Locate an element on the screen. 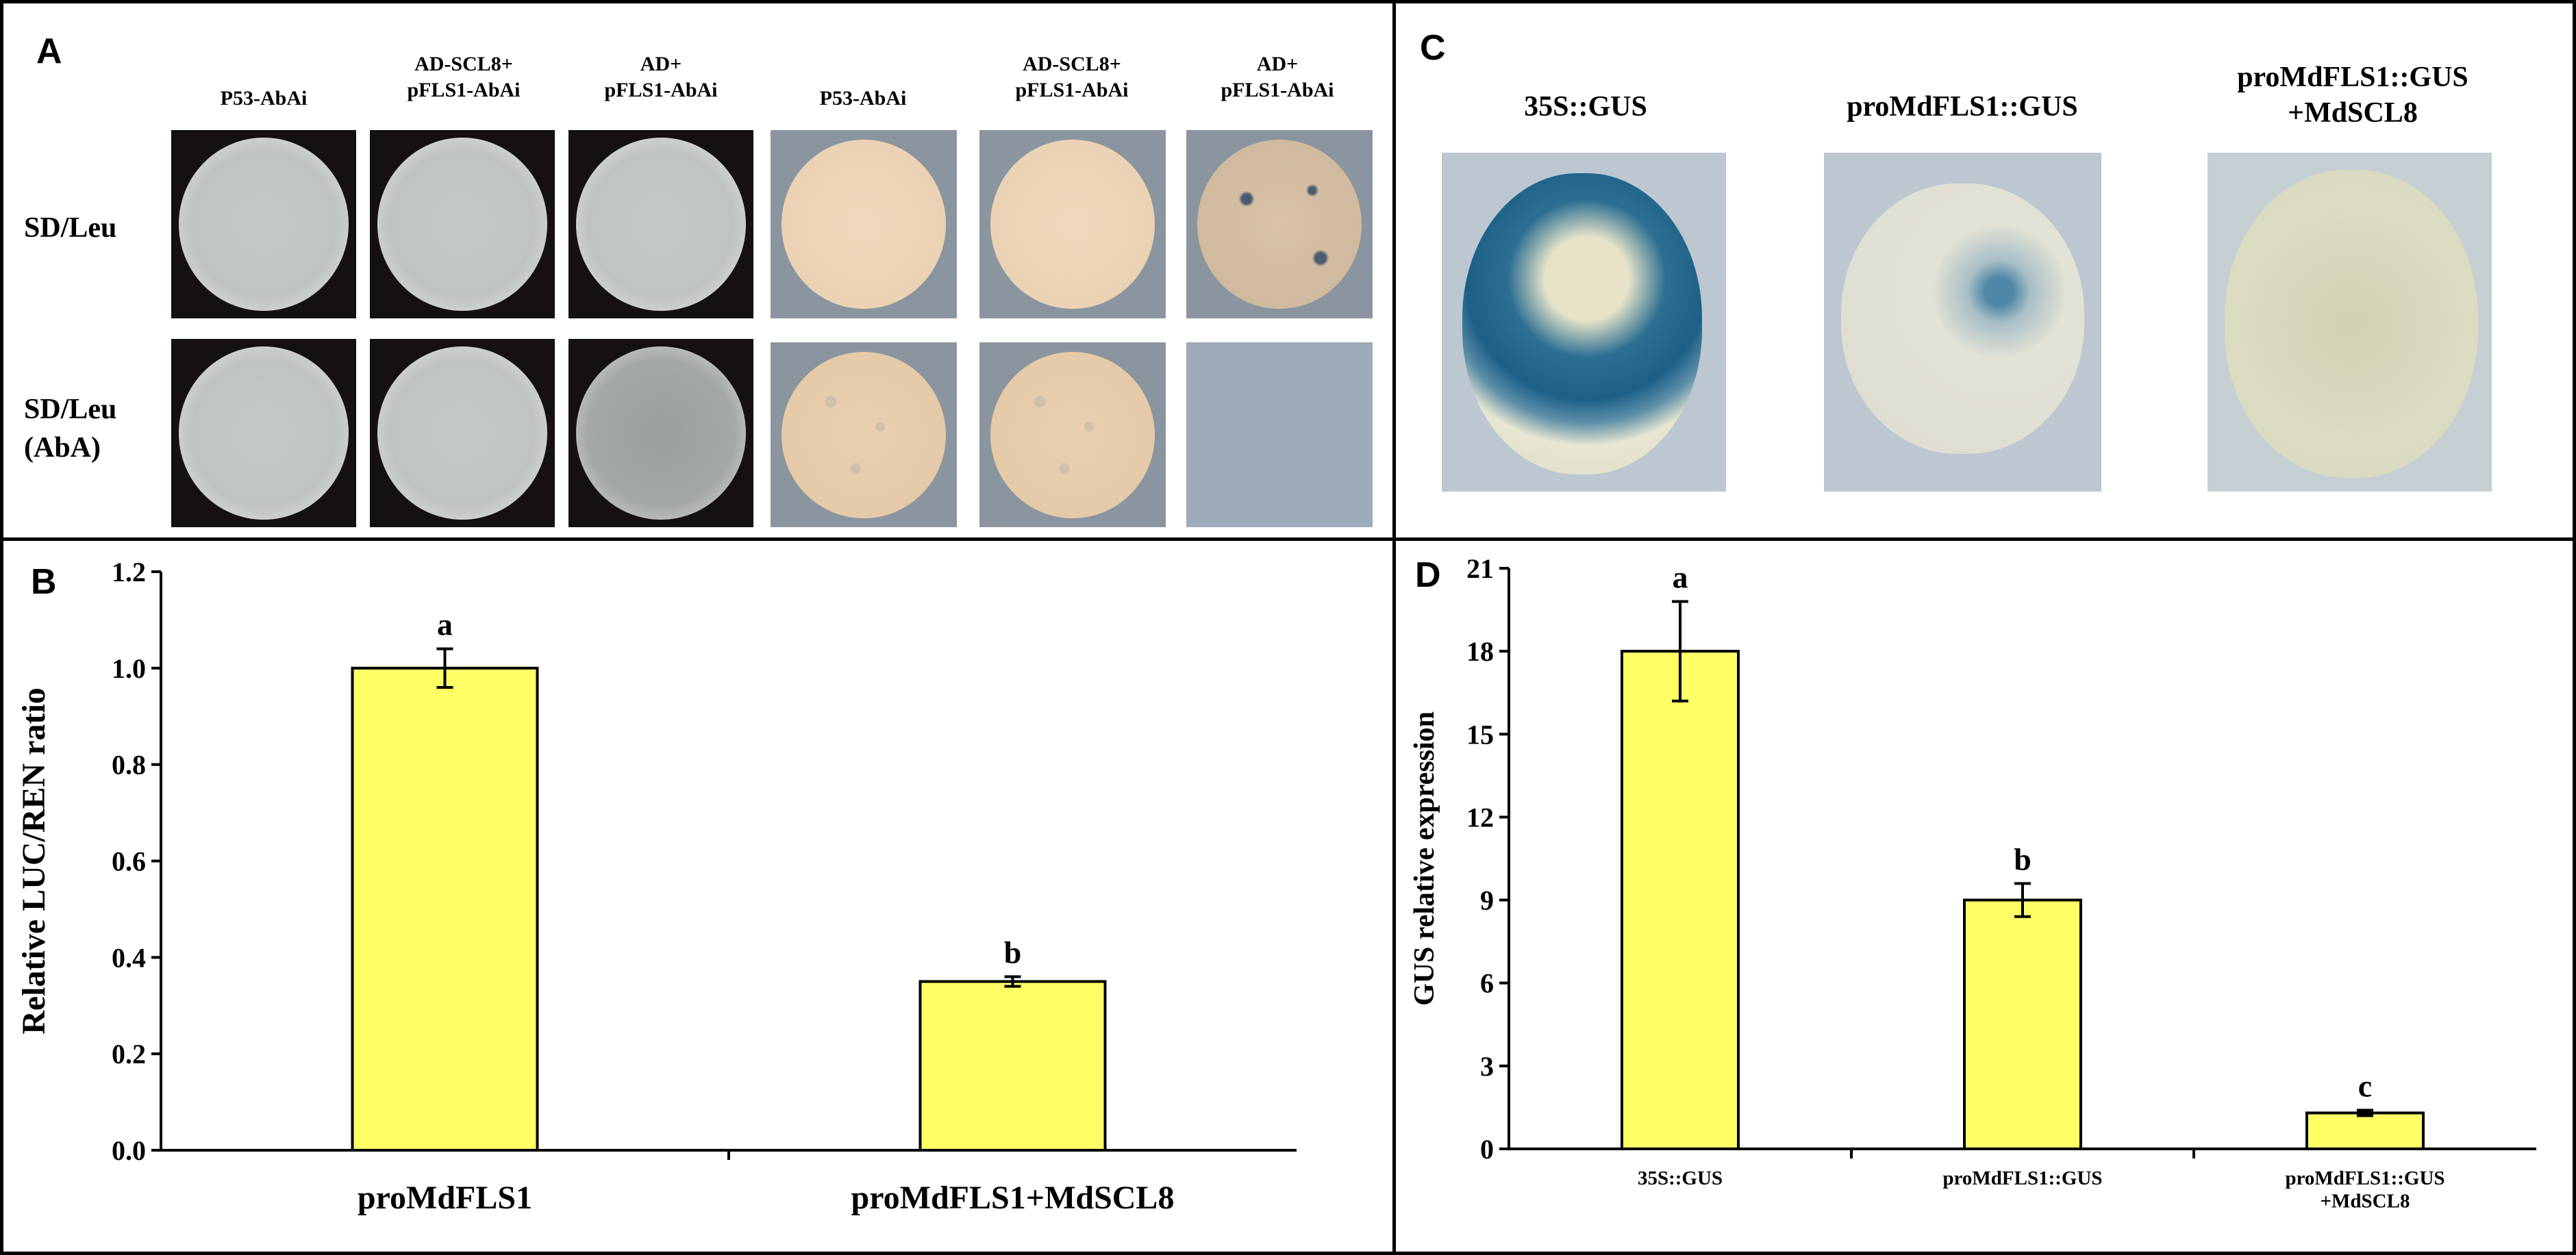  y-tick-label: 18 is located at coordinates (1480, 651).